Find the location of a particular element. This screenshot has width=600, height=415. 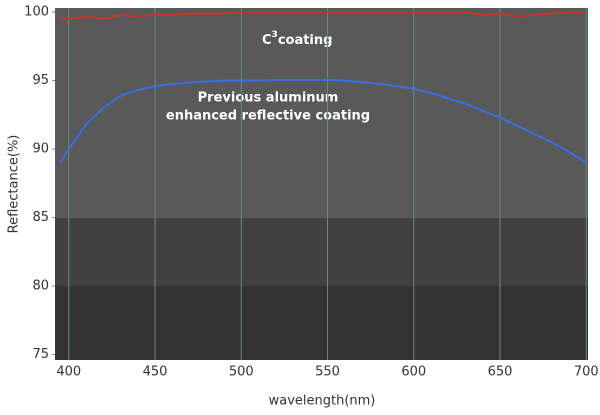

y-tick-label: 95 is located at coordinates (40, 80).